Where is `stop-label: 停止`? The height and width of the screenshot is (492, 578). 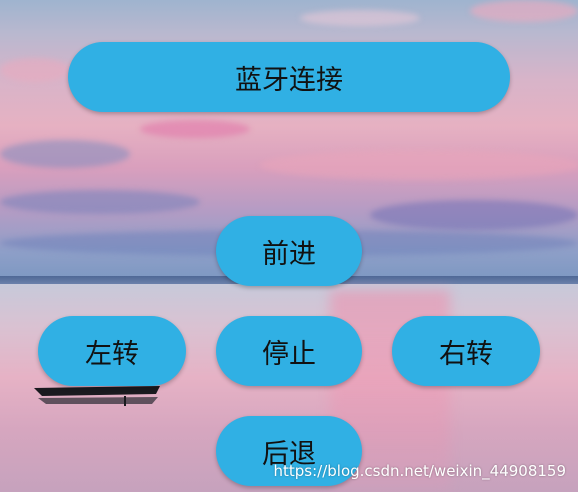 stop-label: 停止 is located at coordinates (289, 354).